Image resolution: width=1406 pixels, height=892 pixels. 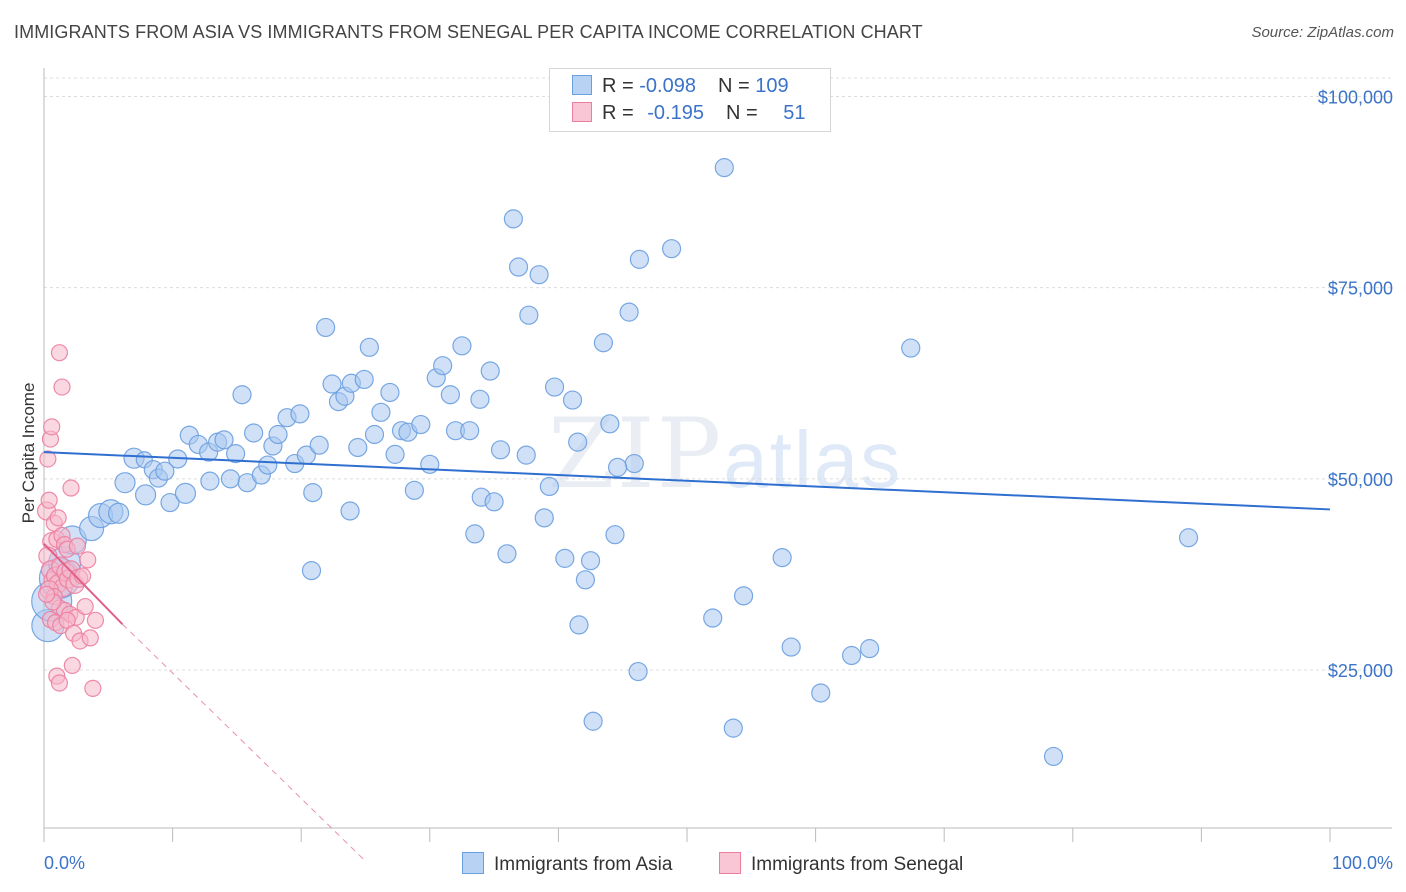 What do you see at coordinates (64, 863) in the screenshot?
I see `x-tick-label-min: 0.0%` at bounding box center [64, 863].